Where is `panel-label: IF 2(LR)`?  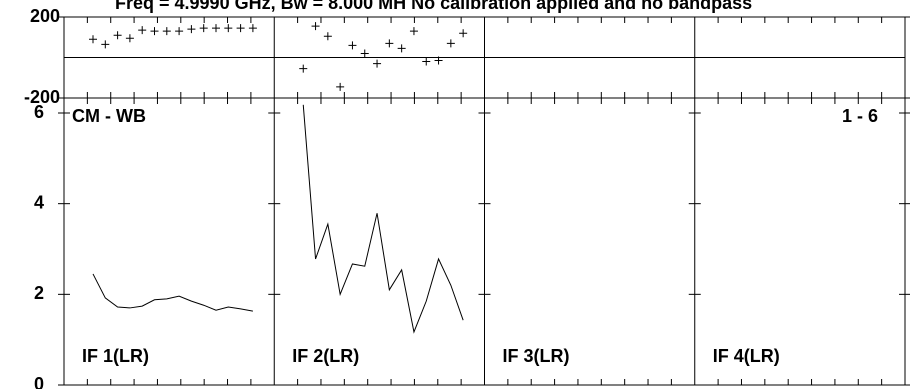 panel-label: IF 2(LR) is located at coordinates (325, 356).